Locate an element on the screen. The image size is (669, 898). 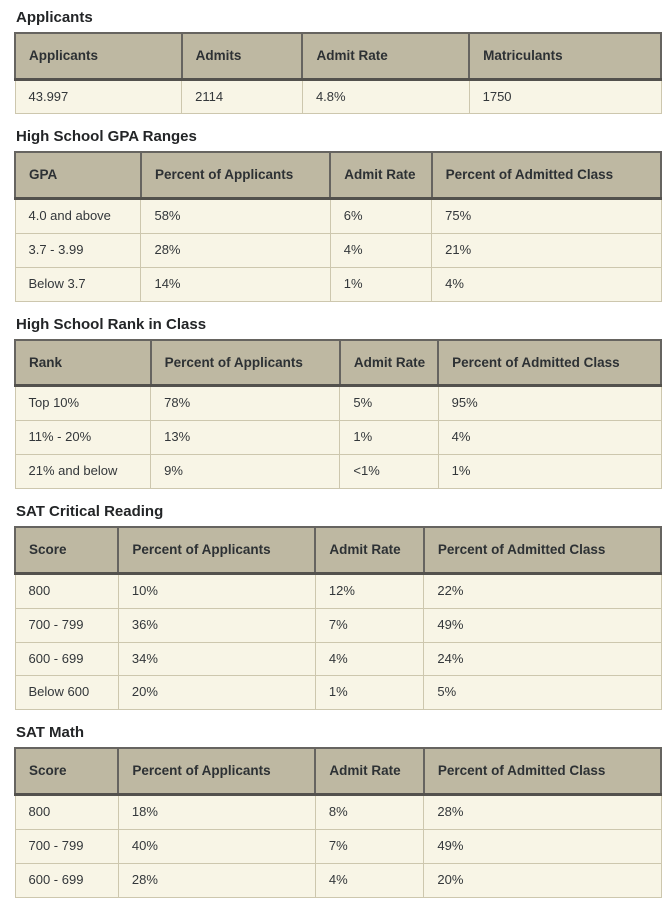
column-header: GPA is located at coordinates (78, 175).